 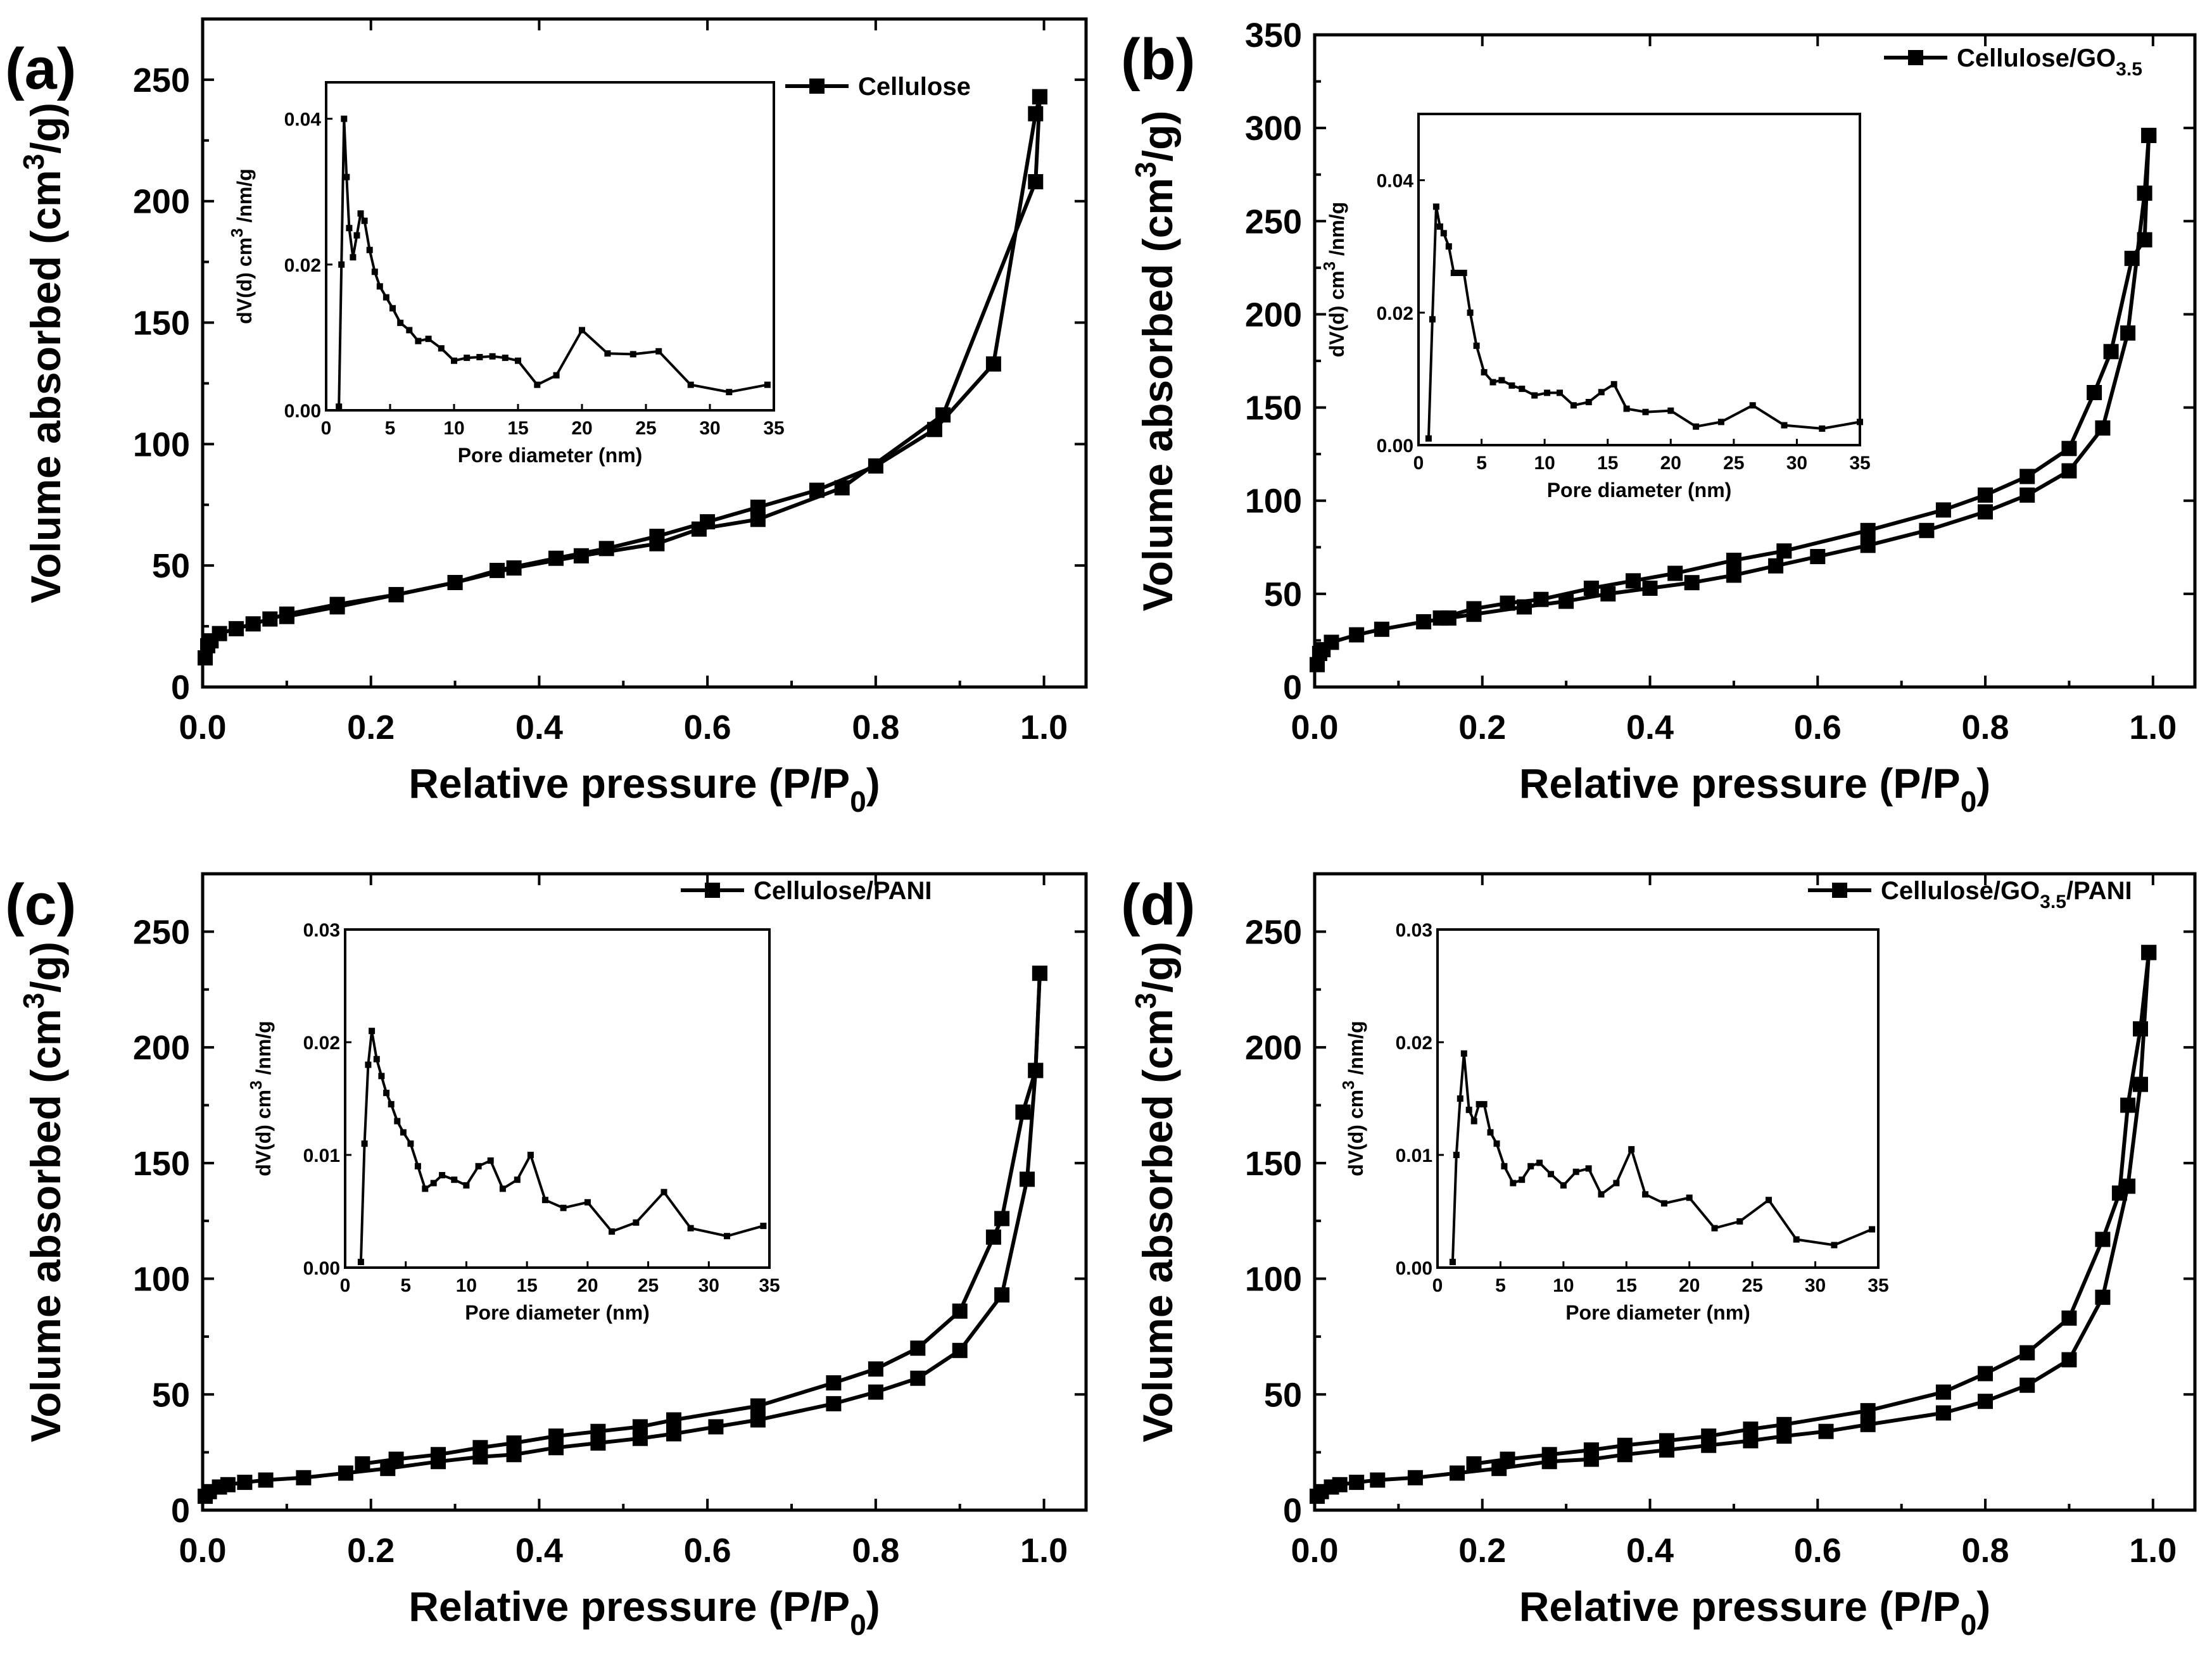 What do you see at coordinates (1970, 894) in the screenshot?
I see `legend: Cellulose/GO3.5/PANI` at bounding box center [1970, 894].